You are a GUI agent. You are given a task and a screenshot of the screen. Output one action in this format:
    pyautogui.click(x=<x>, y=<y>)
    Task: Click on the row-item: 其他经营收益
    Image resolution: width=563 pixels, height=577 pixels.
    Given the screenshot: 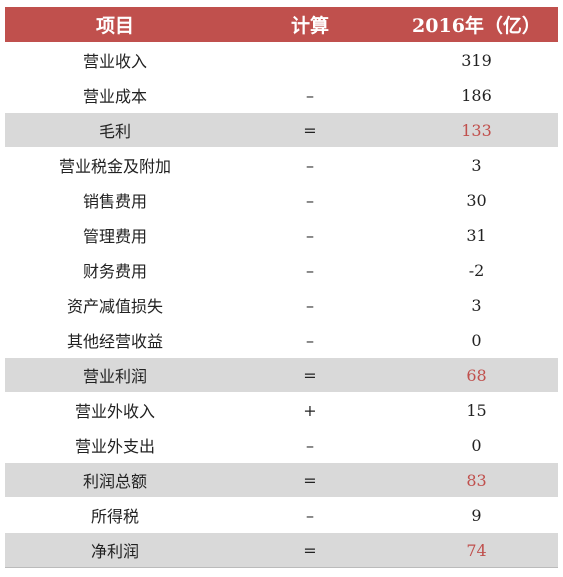 What is the action you would take?
    pyautogui.click(x=114, y=341)
    